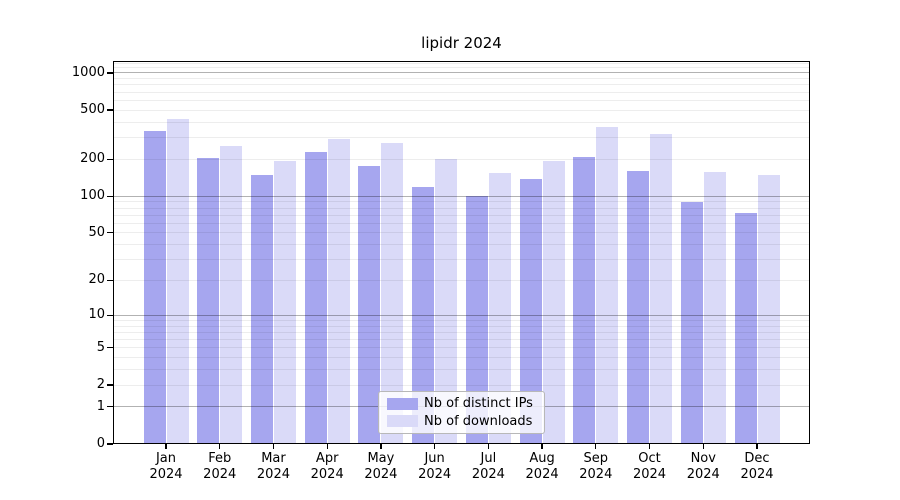  What do you see at coordinates (92, 196) in the screenshot?
I see `y-tick-label: 100` at bounding box center [92, 196].